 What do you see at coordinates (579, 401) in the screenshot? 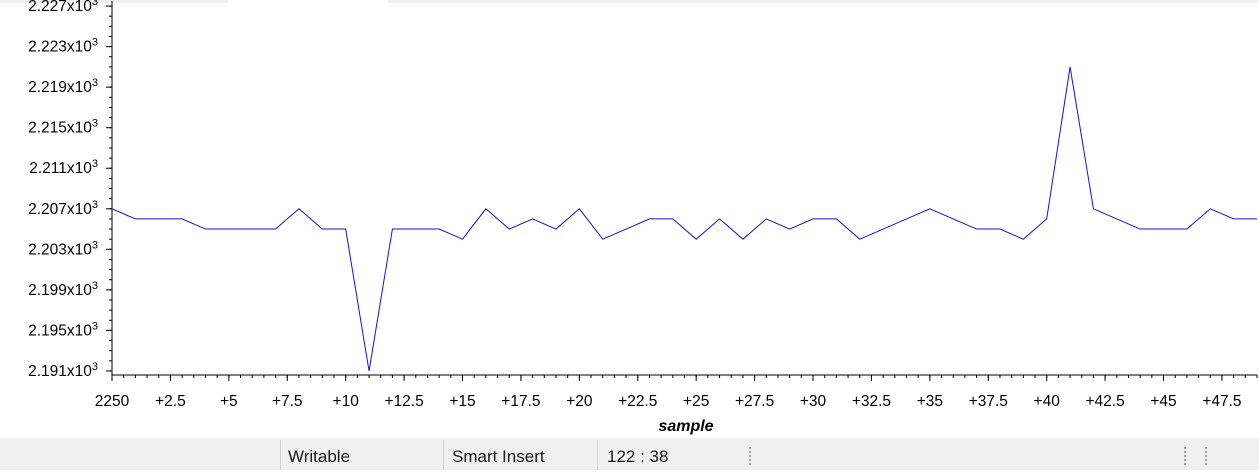
I see `x-tick-label: +20` at bounding box center [579, 401].